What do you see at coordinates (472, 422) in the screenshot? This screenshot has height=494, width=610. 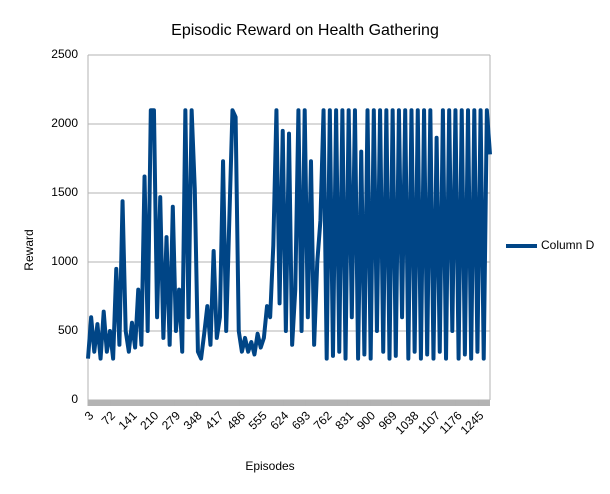 I see `x-tick-label: 1245` at bounding box center [472, 422].